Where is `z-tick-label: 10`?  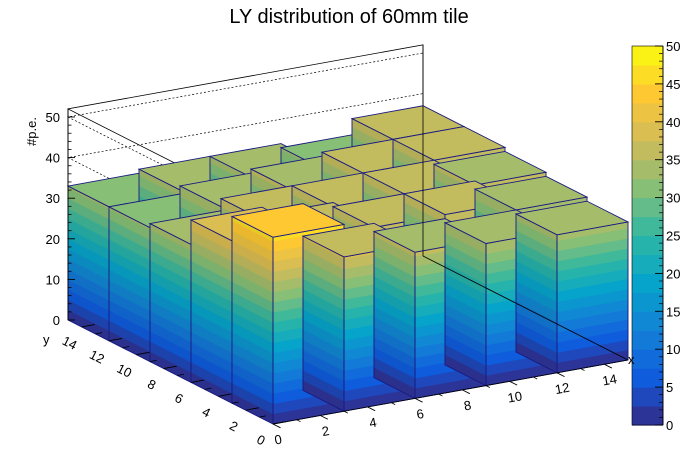 z-tick-label: 10 is located at coordinates (53, 279).